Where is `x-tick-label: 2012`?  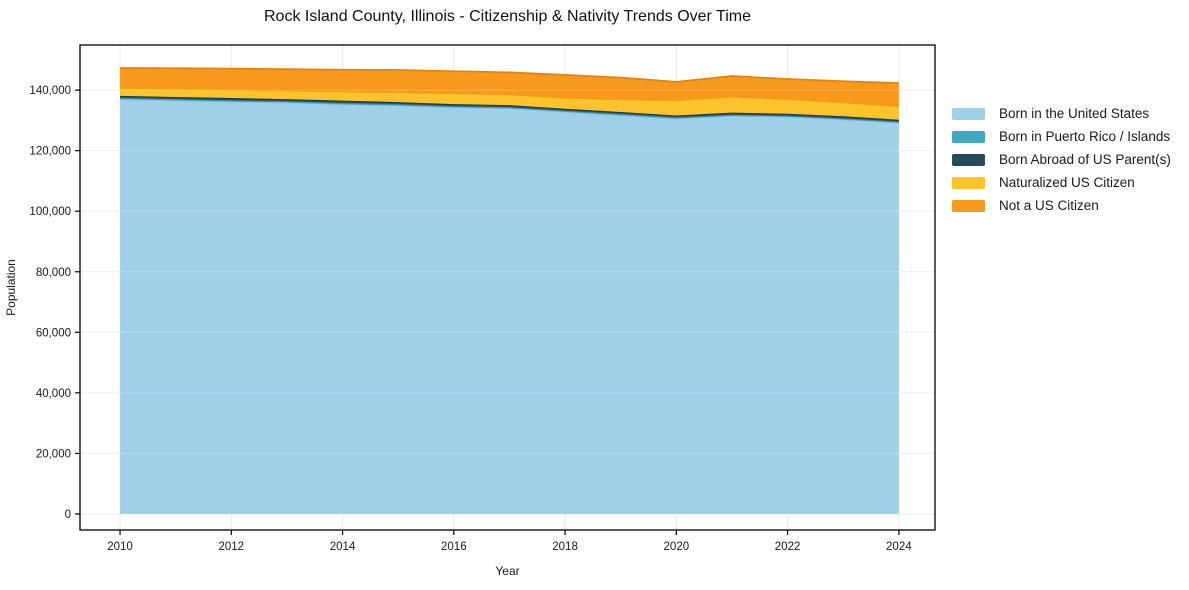
x-tick-label: 2012 is located at coordinates (232, 547).